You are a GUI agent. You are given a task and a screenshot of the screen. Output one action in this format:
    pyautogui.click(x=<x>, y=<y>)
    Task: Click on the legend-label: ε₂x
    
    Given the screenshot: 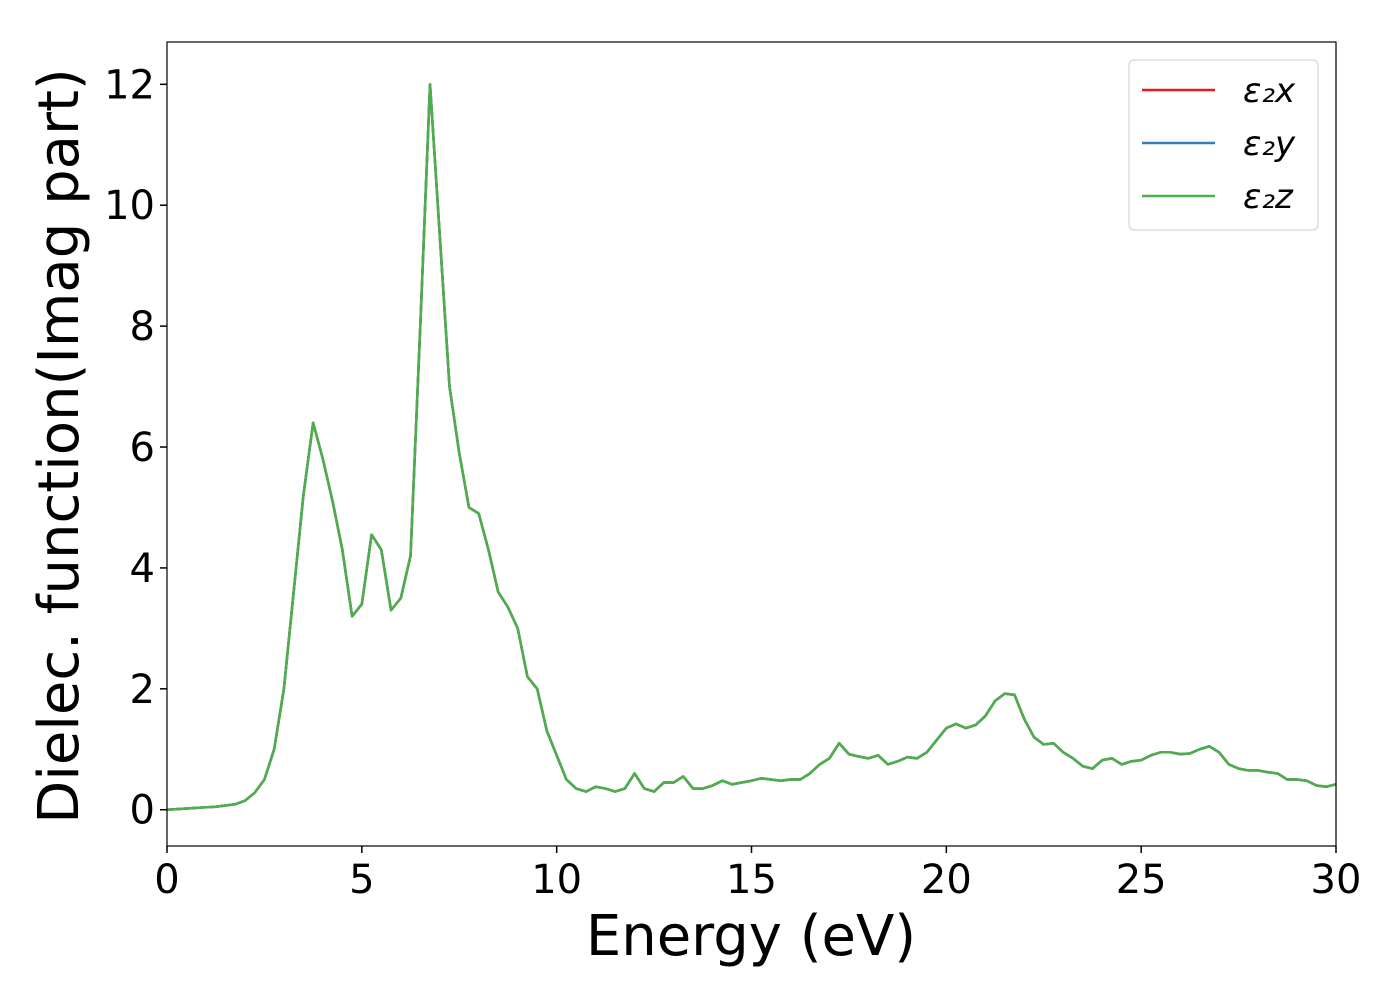 What is the action you would take?
    pyautogui.click(x=1269, y=91)
    